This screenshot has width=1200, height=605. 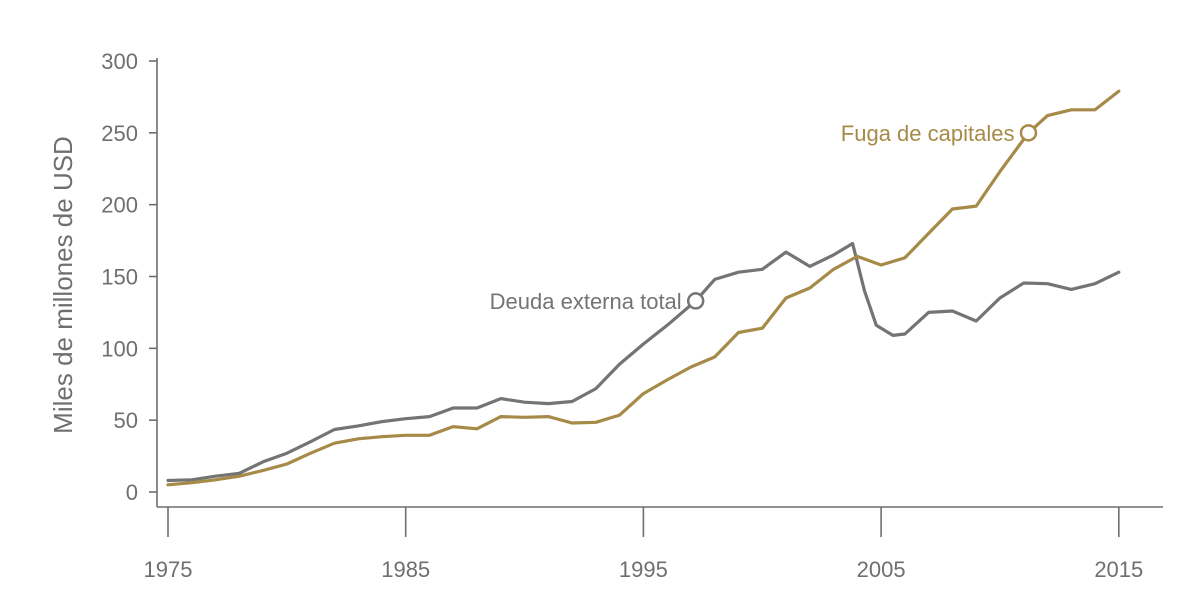 What do you see at coordinates (126, 420) in the screenshot?
I see `y-tick-label: 50` at bounding box center [126, 420].